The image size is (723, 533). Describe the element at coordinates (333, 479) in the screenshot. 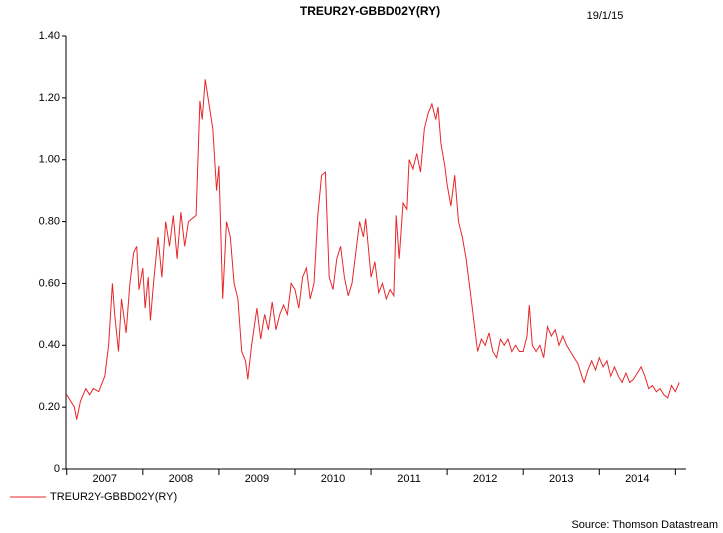

I see `x-tick-label: 2010` at that location.